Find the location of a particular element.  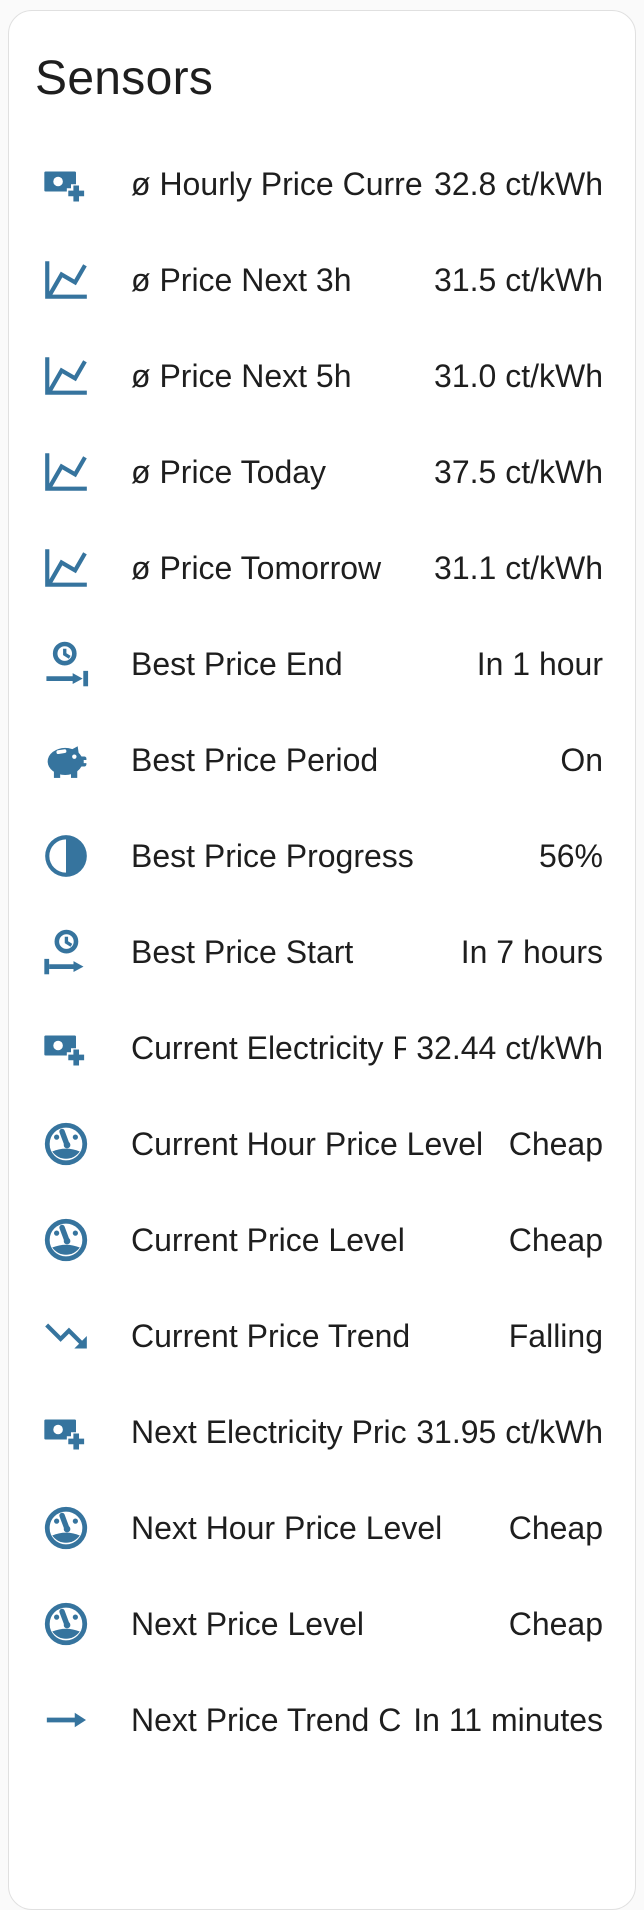

entity-row: ø Price Next 5h 31.0 ct/kWh is located at coordinates (322, 376).